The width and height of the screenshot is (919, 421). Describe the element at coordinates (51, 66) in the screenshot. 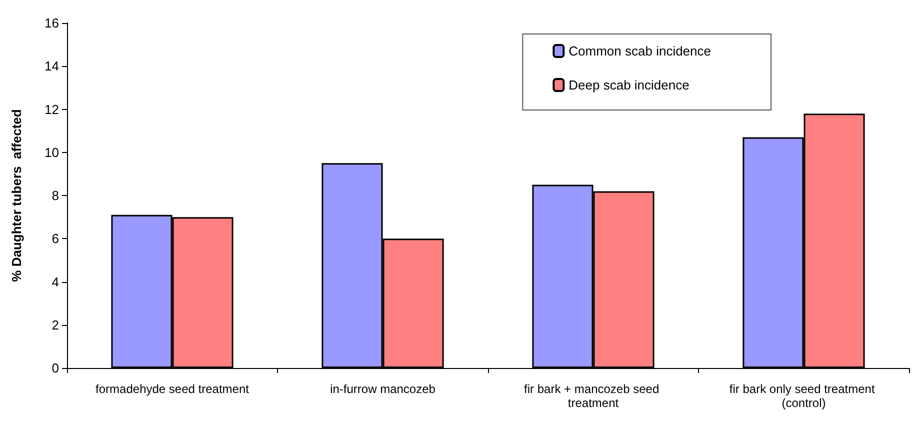

I see `y-tick-label: 14` at that location.